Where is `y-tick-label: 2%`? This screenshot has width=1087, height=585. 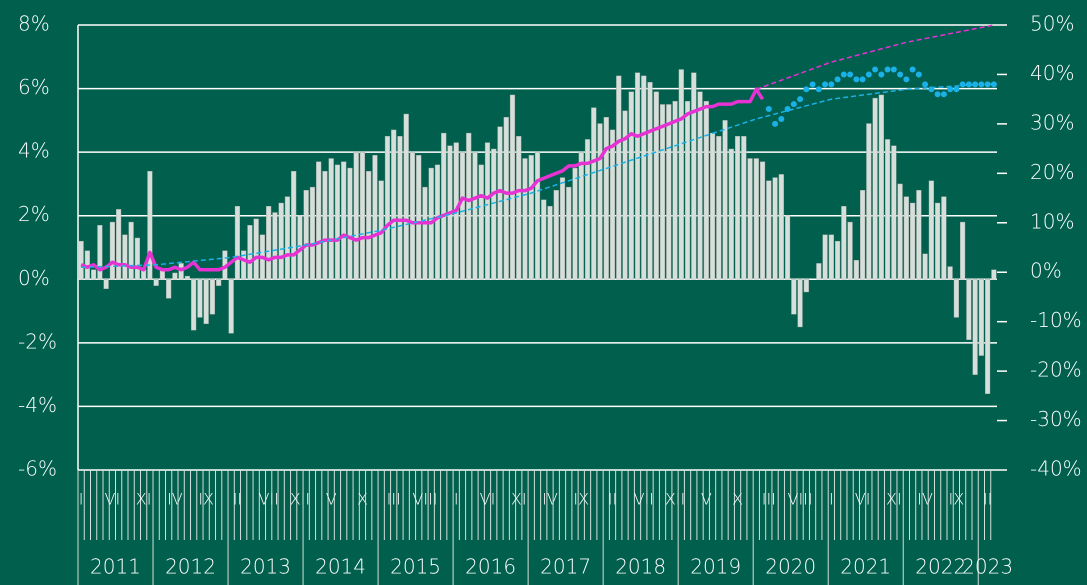 y-tick-label: 2% is located at coordinates (34, 214).